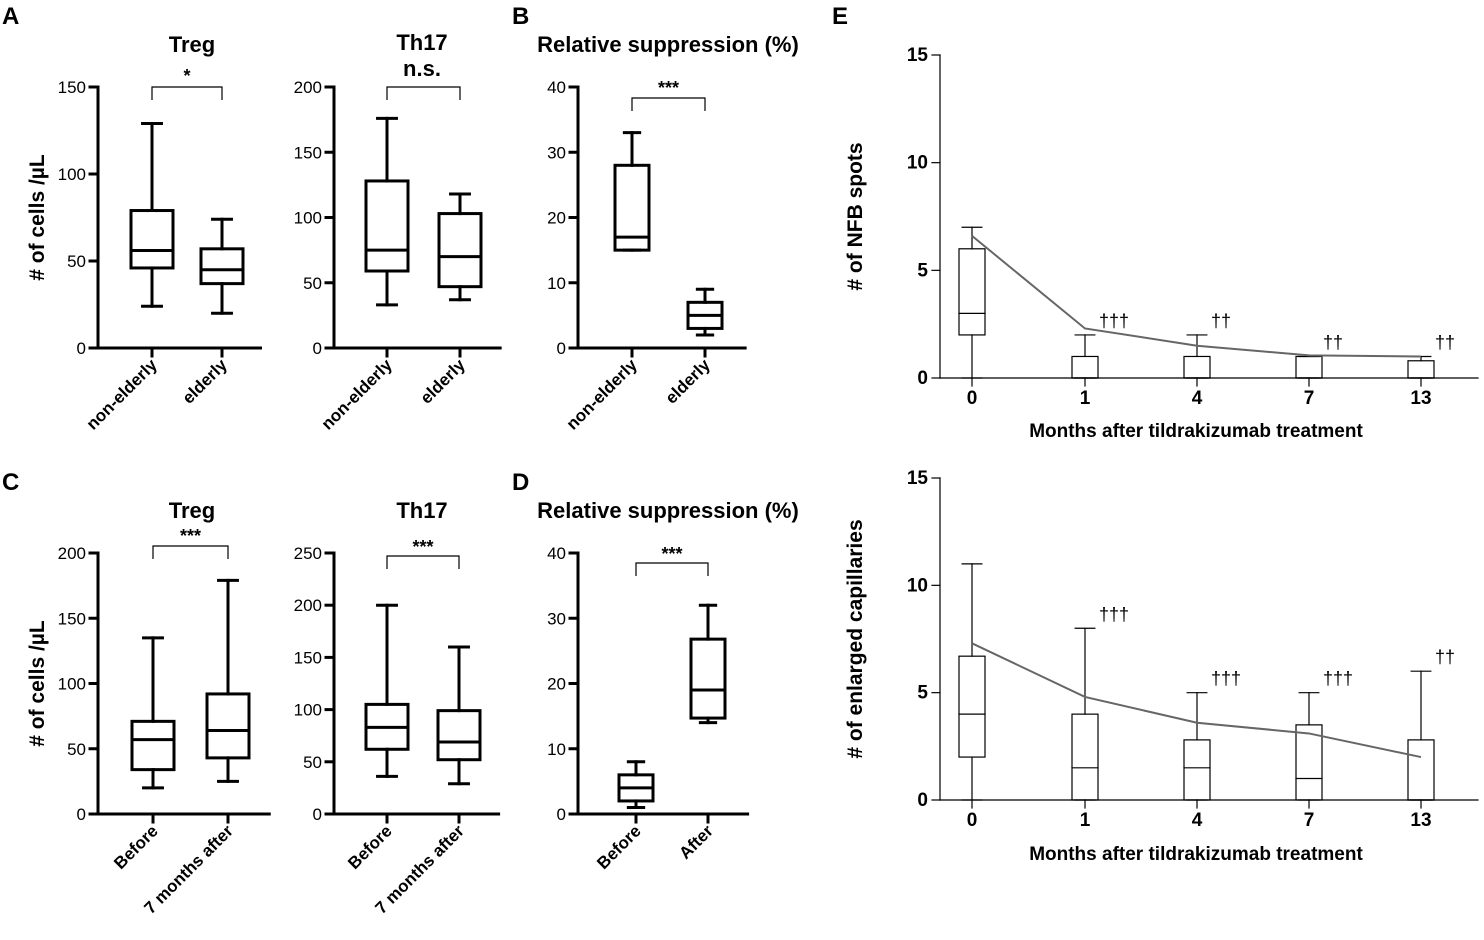 This screenshot has height=940, width=1484. Describe the element at coordinates (619, 847) in the screenshot. I see `x-category-label: Before` at that location.